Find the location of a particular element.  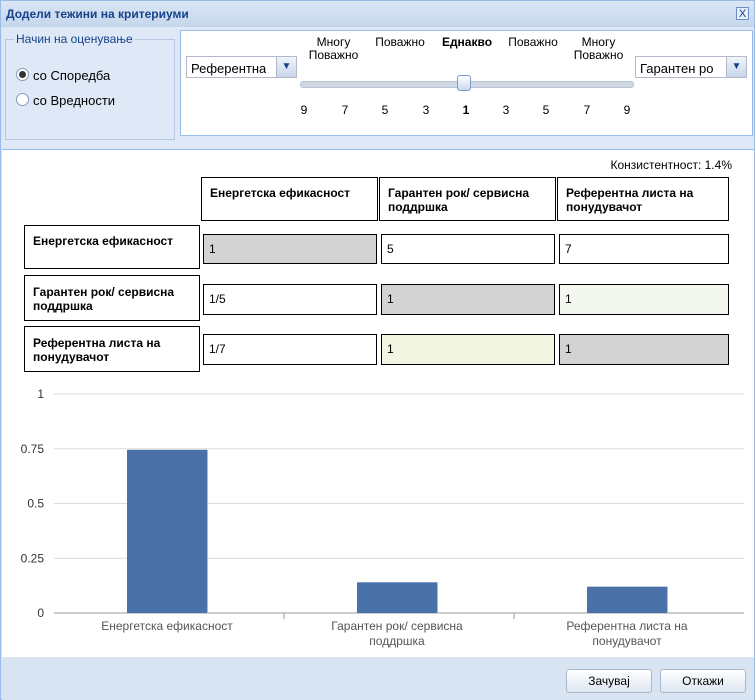

close-icon: X is located at coordinates (742, 13).